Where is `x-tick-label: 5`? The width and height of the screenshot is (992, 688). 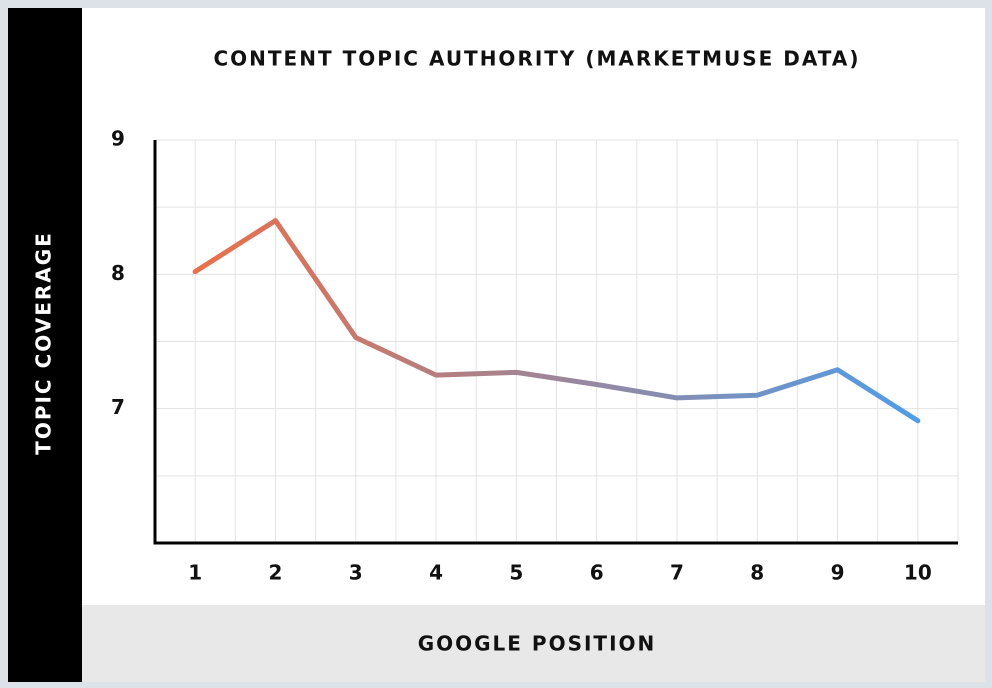
x-tick-label: 5 is located at coordinates (516, 573).